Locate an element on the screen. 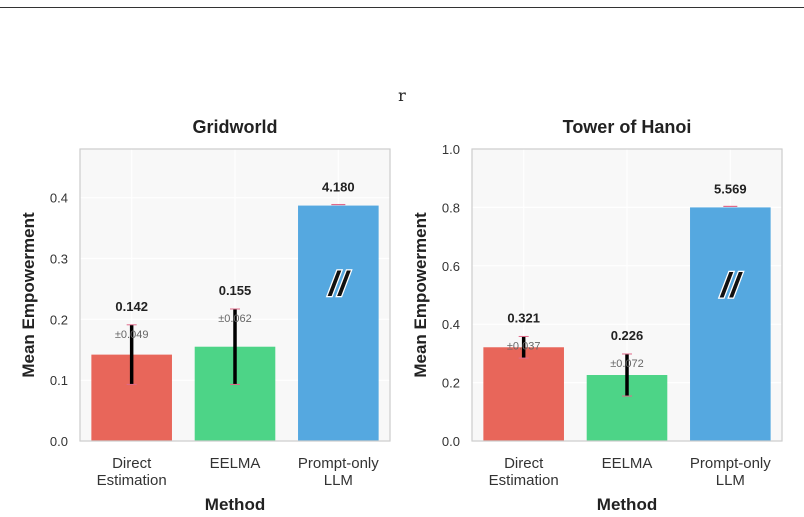  value-label: 0.155 is located at coordinates (235, 290).